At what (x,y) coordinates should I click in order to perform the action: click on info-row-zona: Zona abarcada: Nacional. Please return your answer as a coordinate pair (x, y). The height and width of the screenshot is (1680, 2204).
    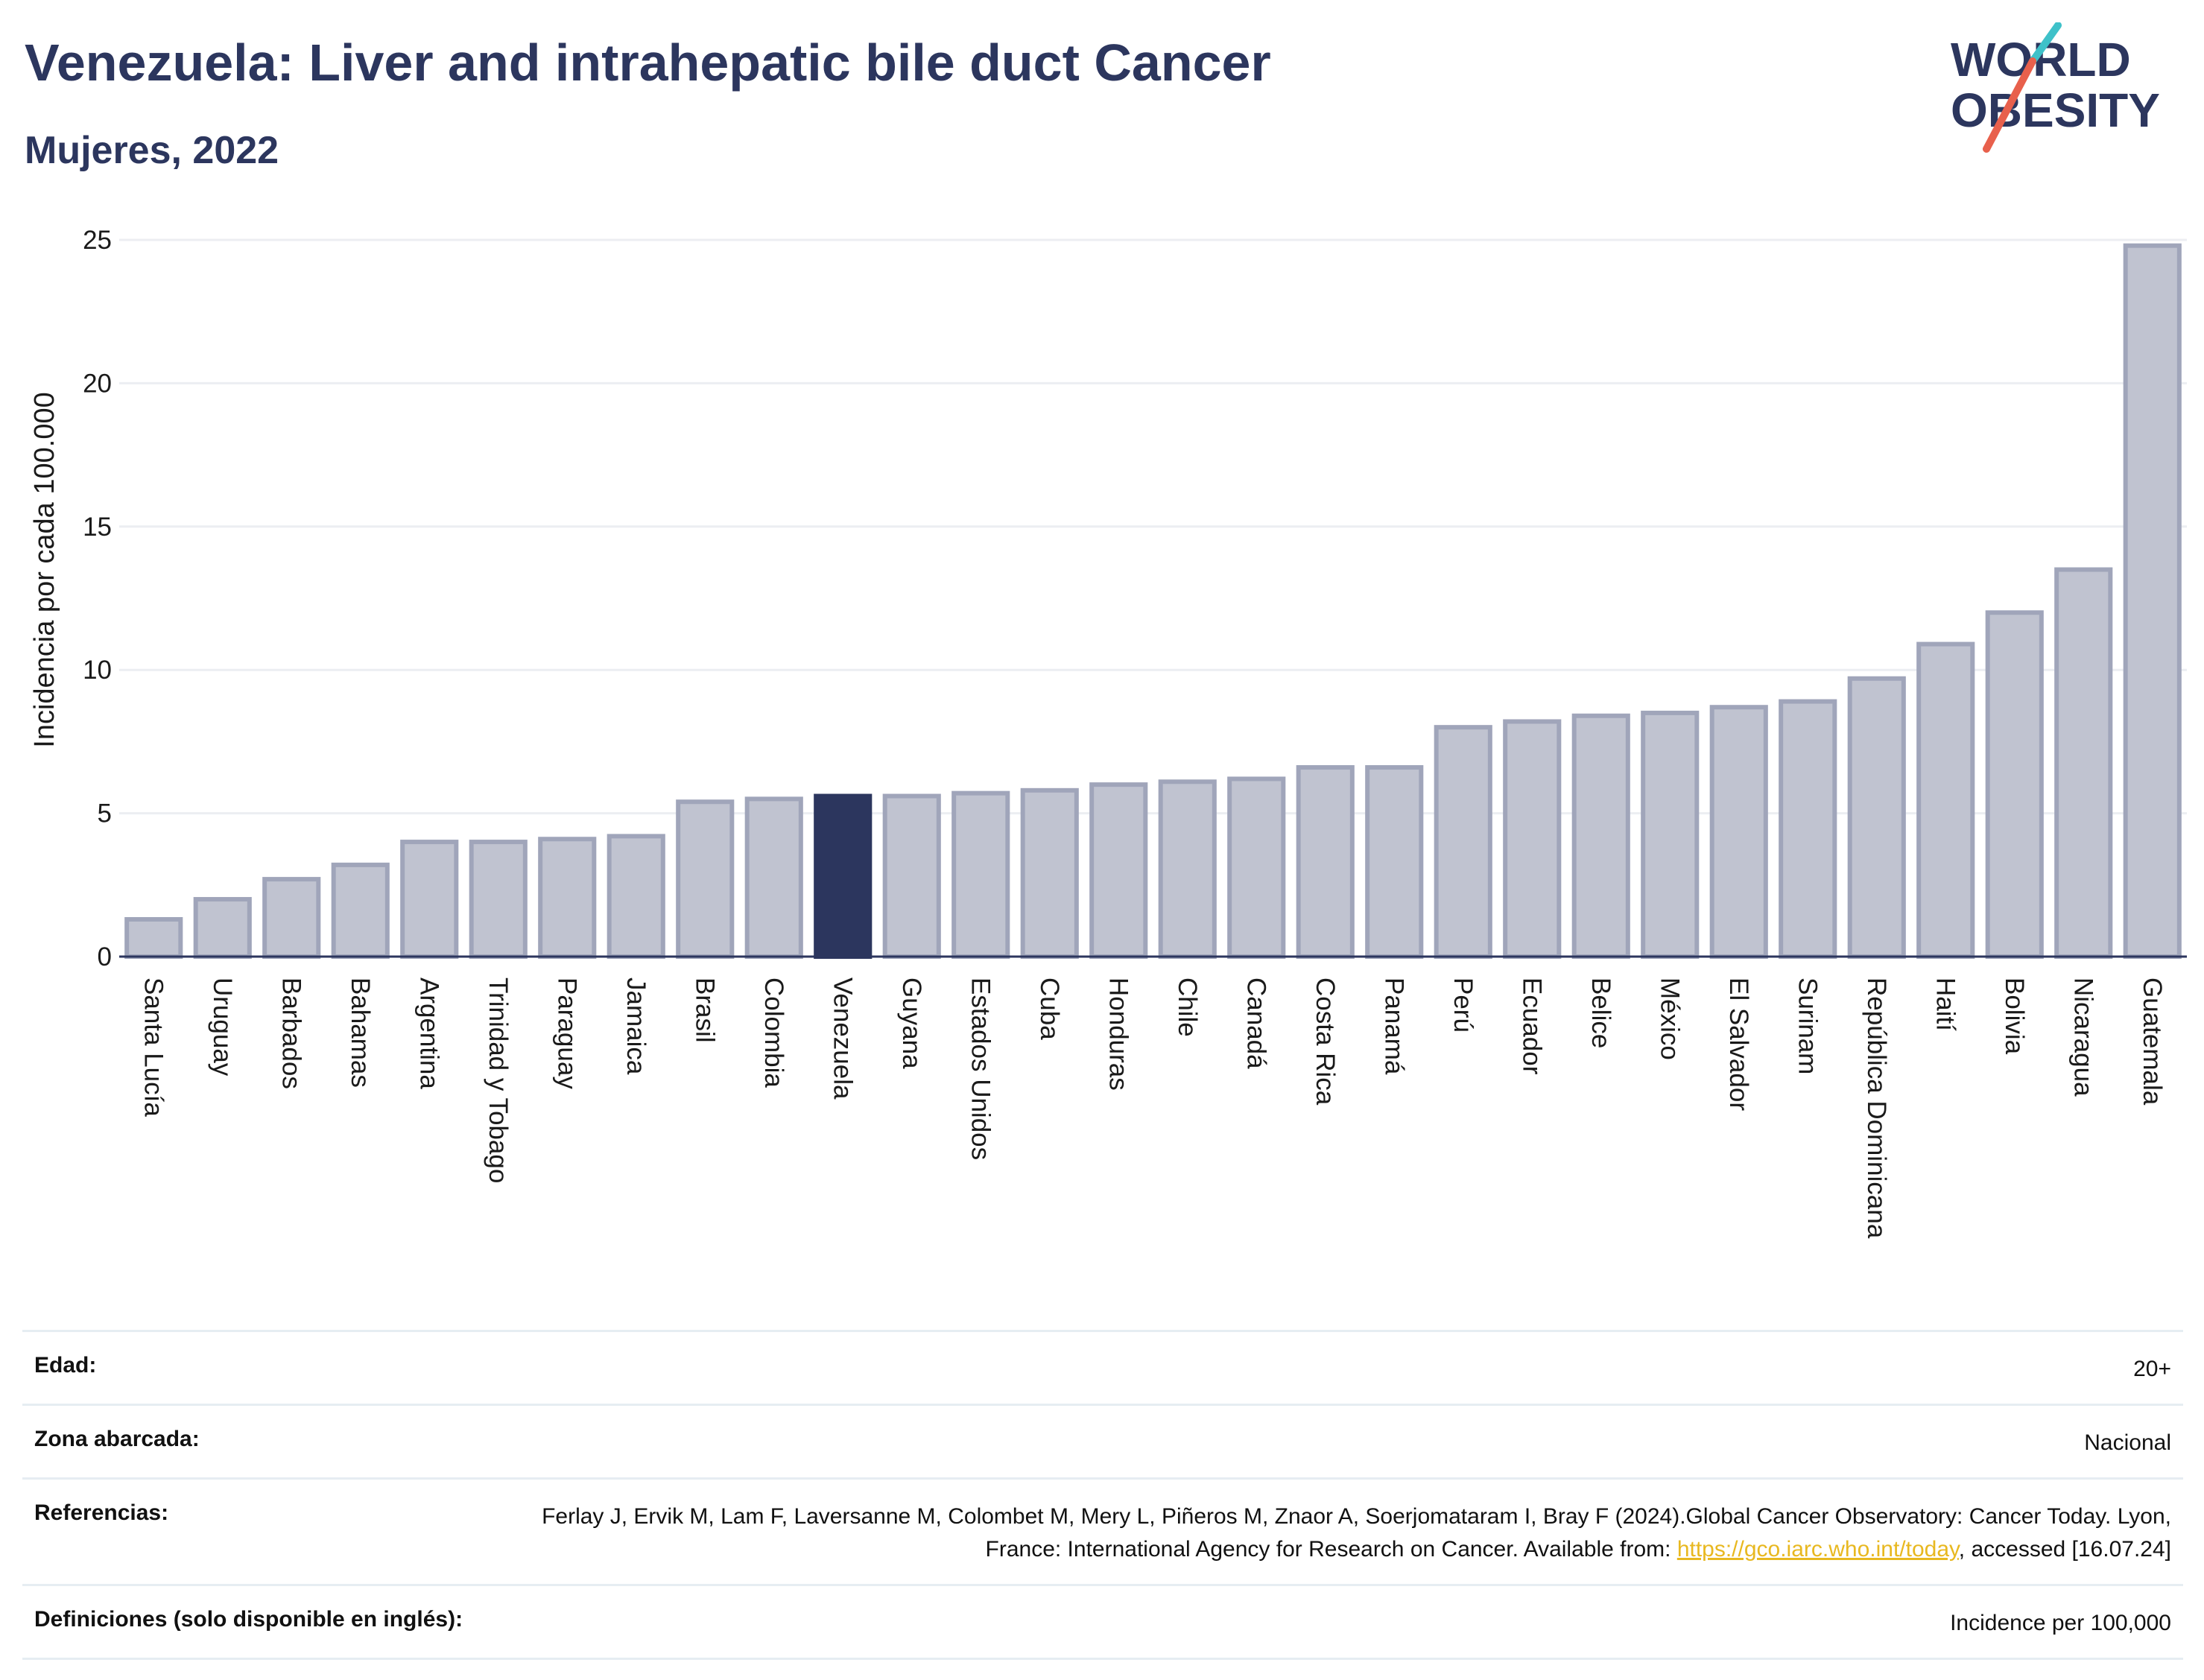
    Looking at the image, I should click on (1102, 1440).